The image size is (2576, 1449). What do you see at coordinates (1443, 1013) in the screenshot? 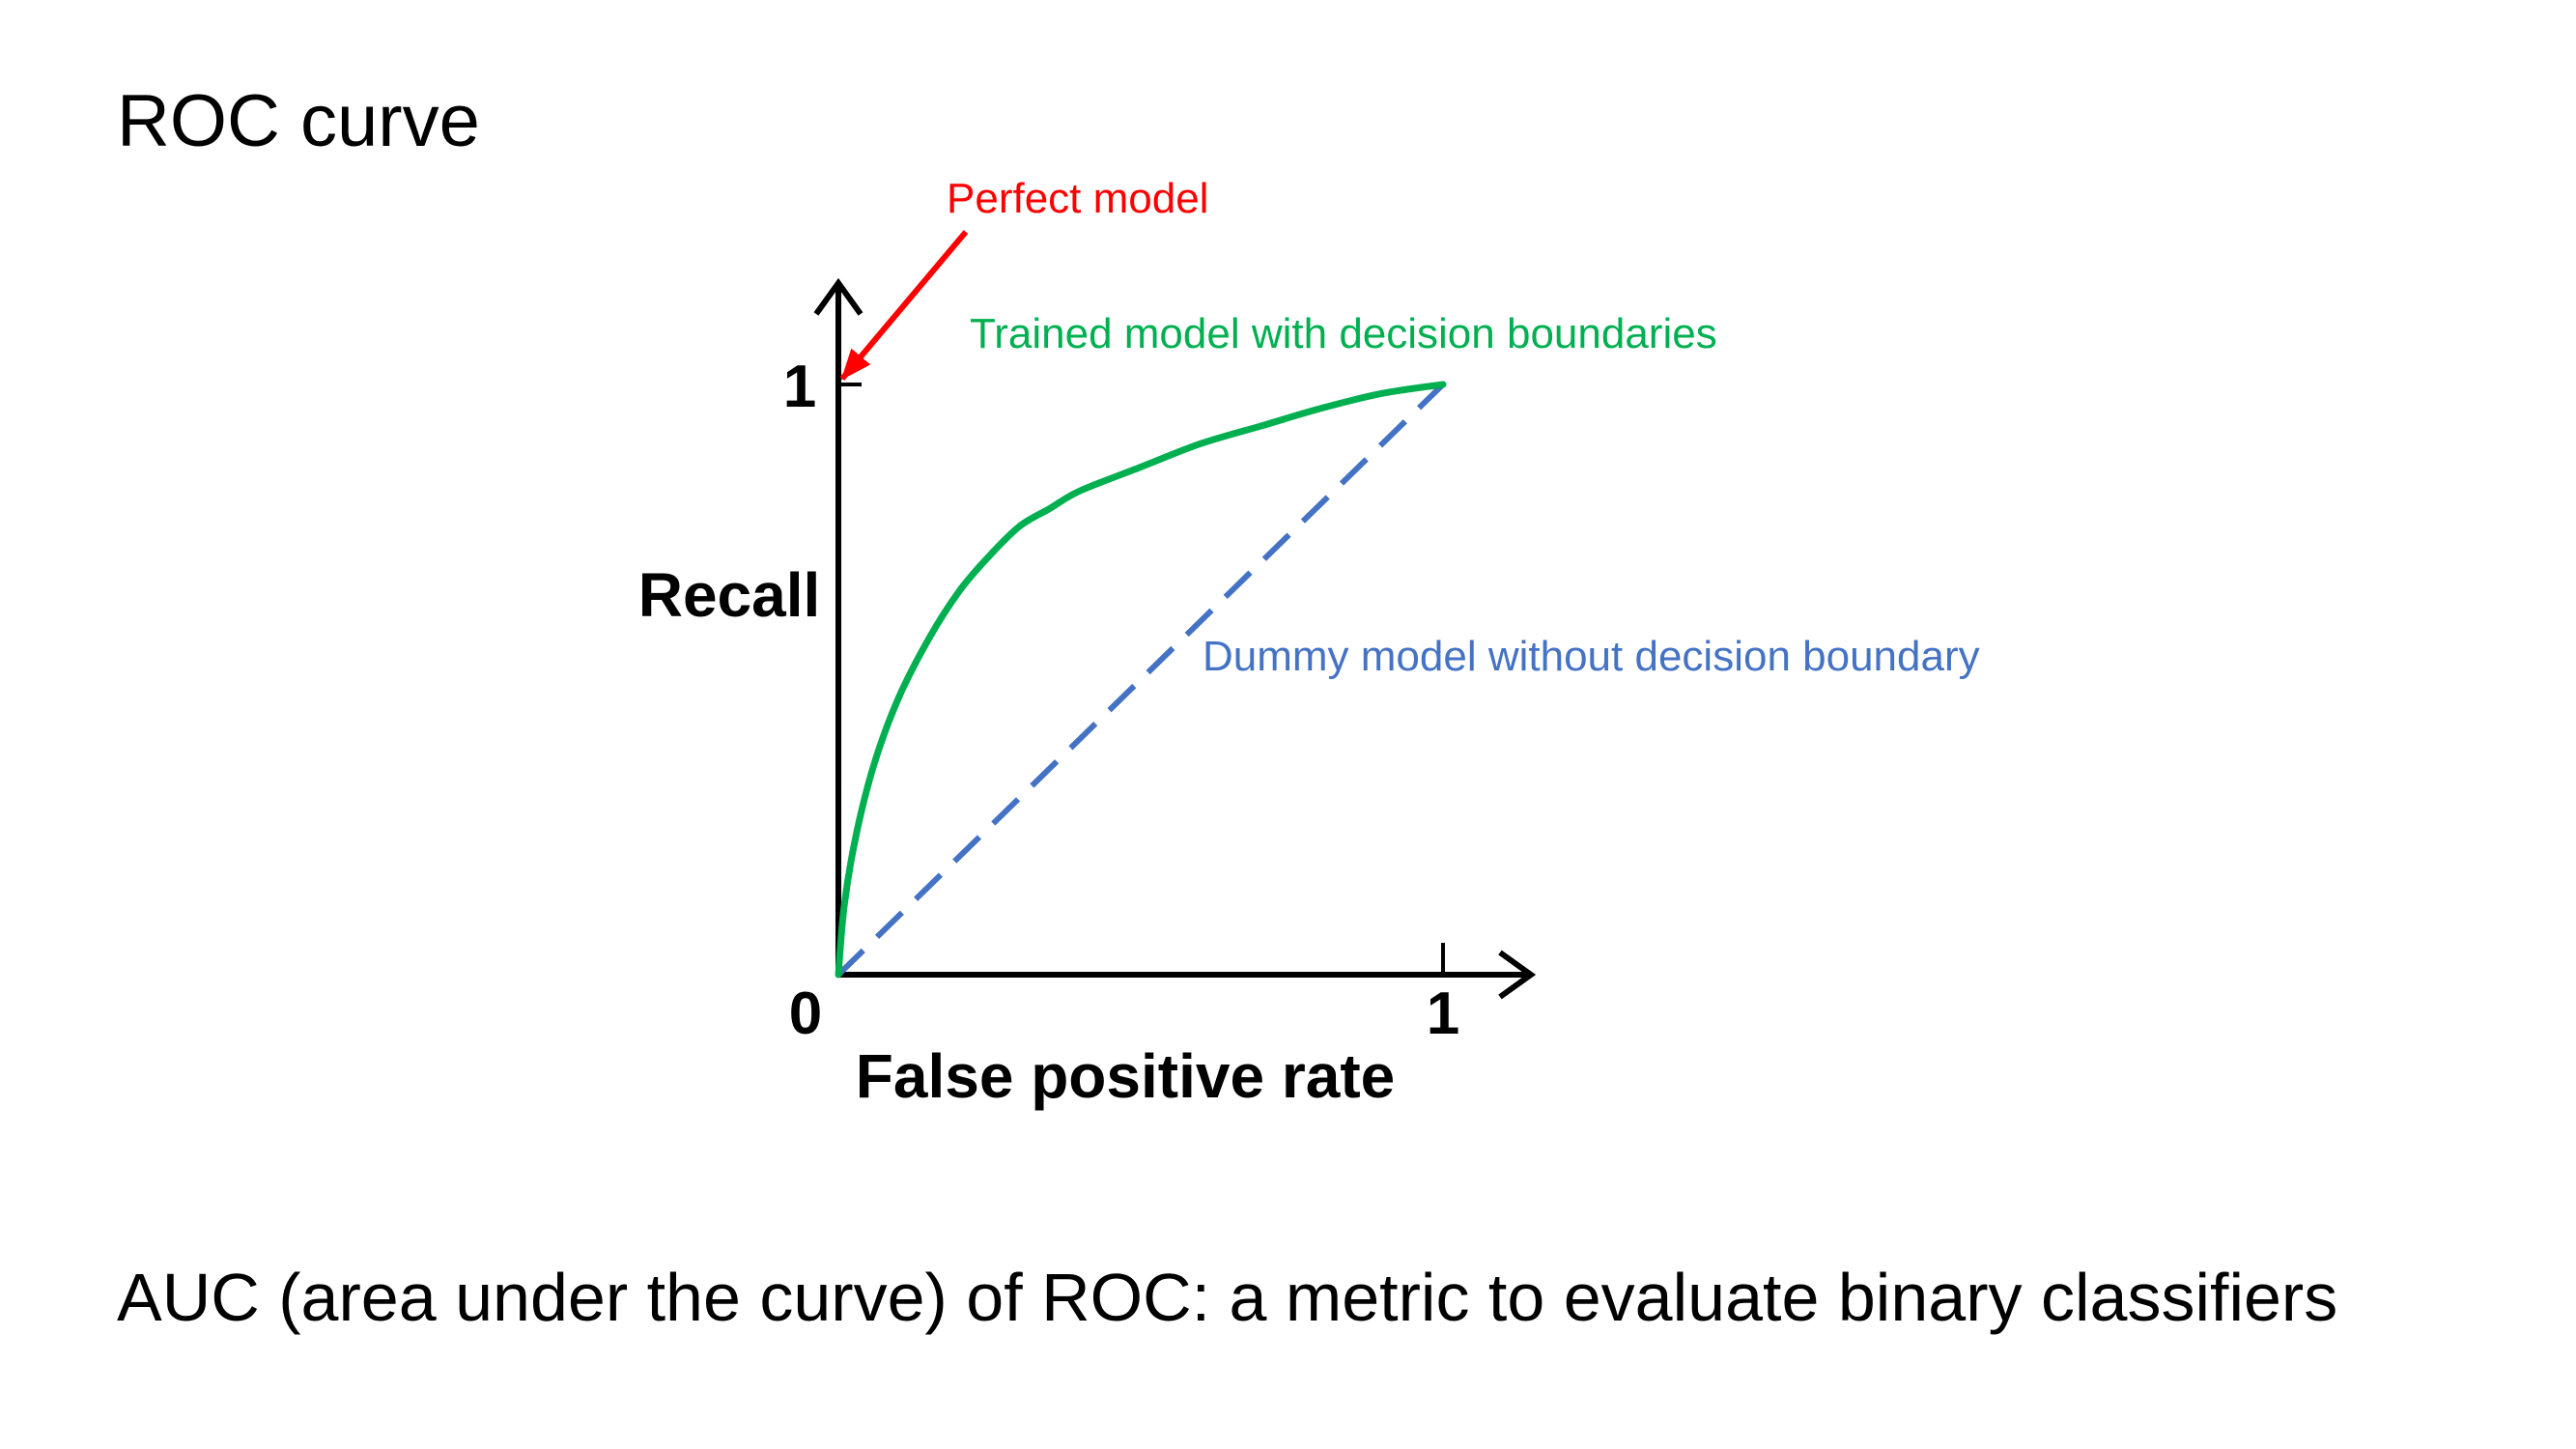
I see `x-tick-label-1: 1` at bounding box center [1443, 1013].